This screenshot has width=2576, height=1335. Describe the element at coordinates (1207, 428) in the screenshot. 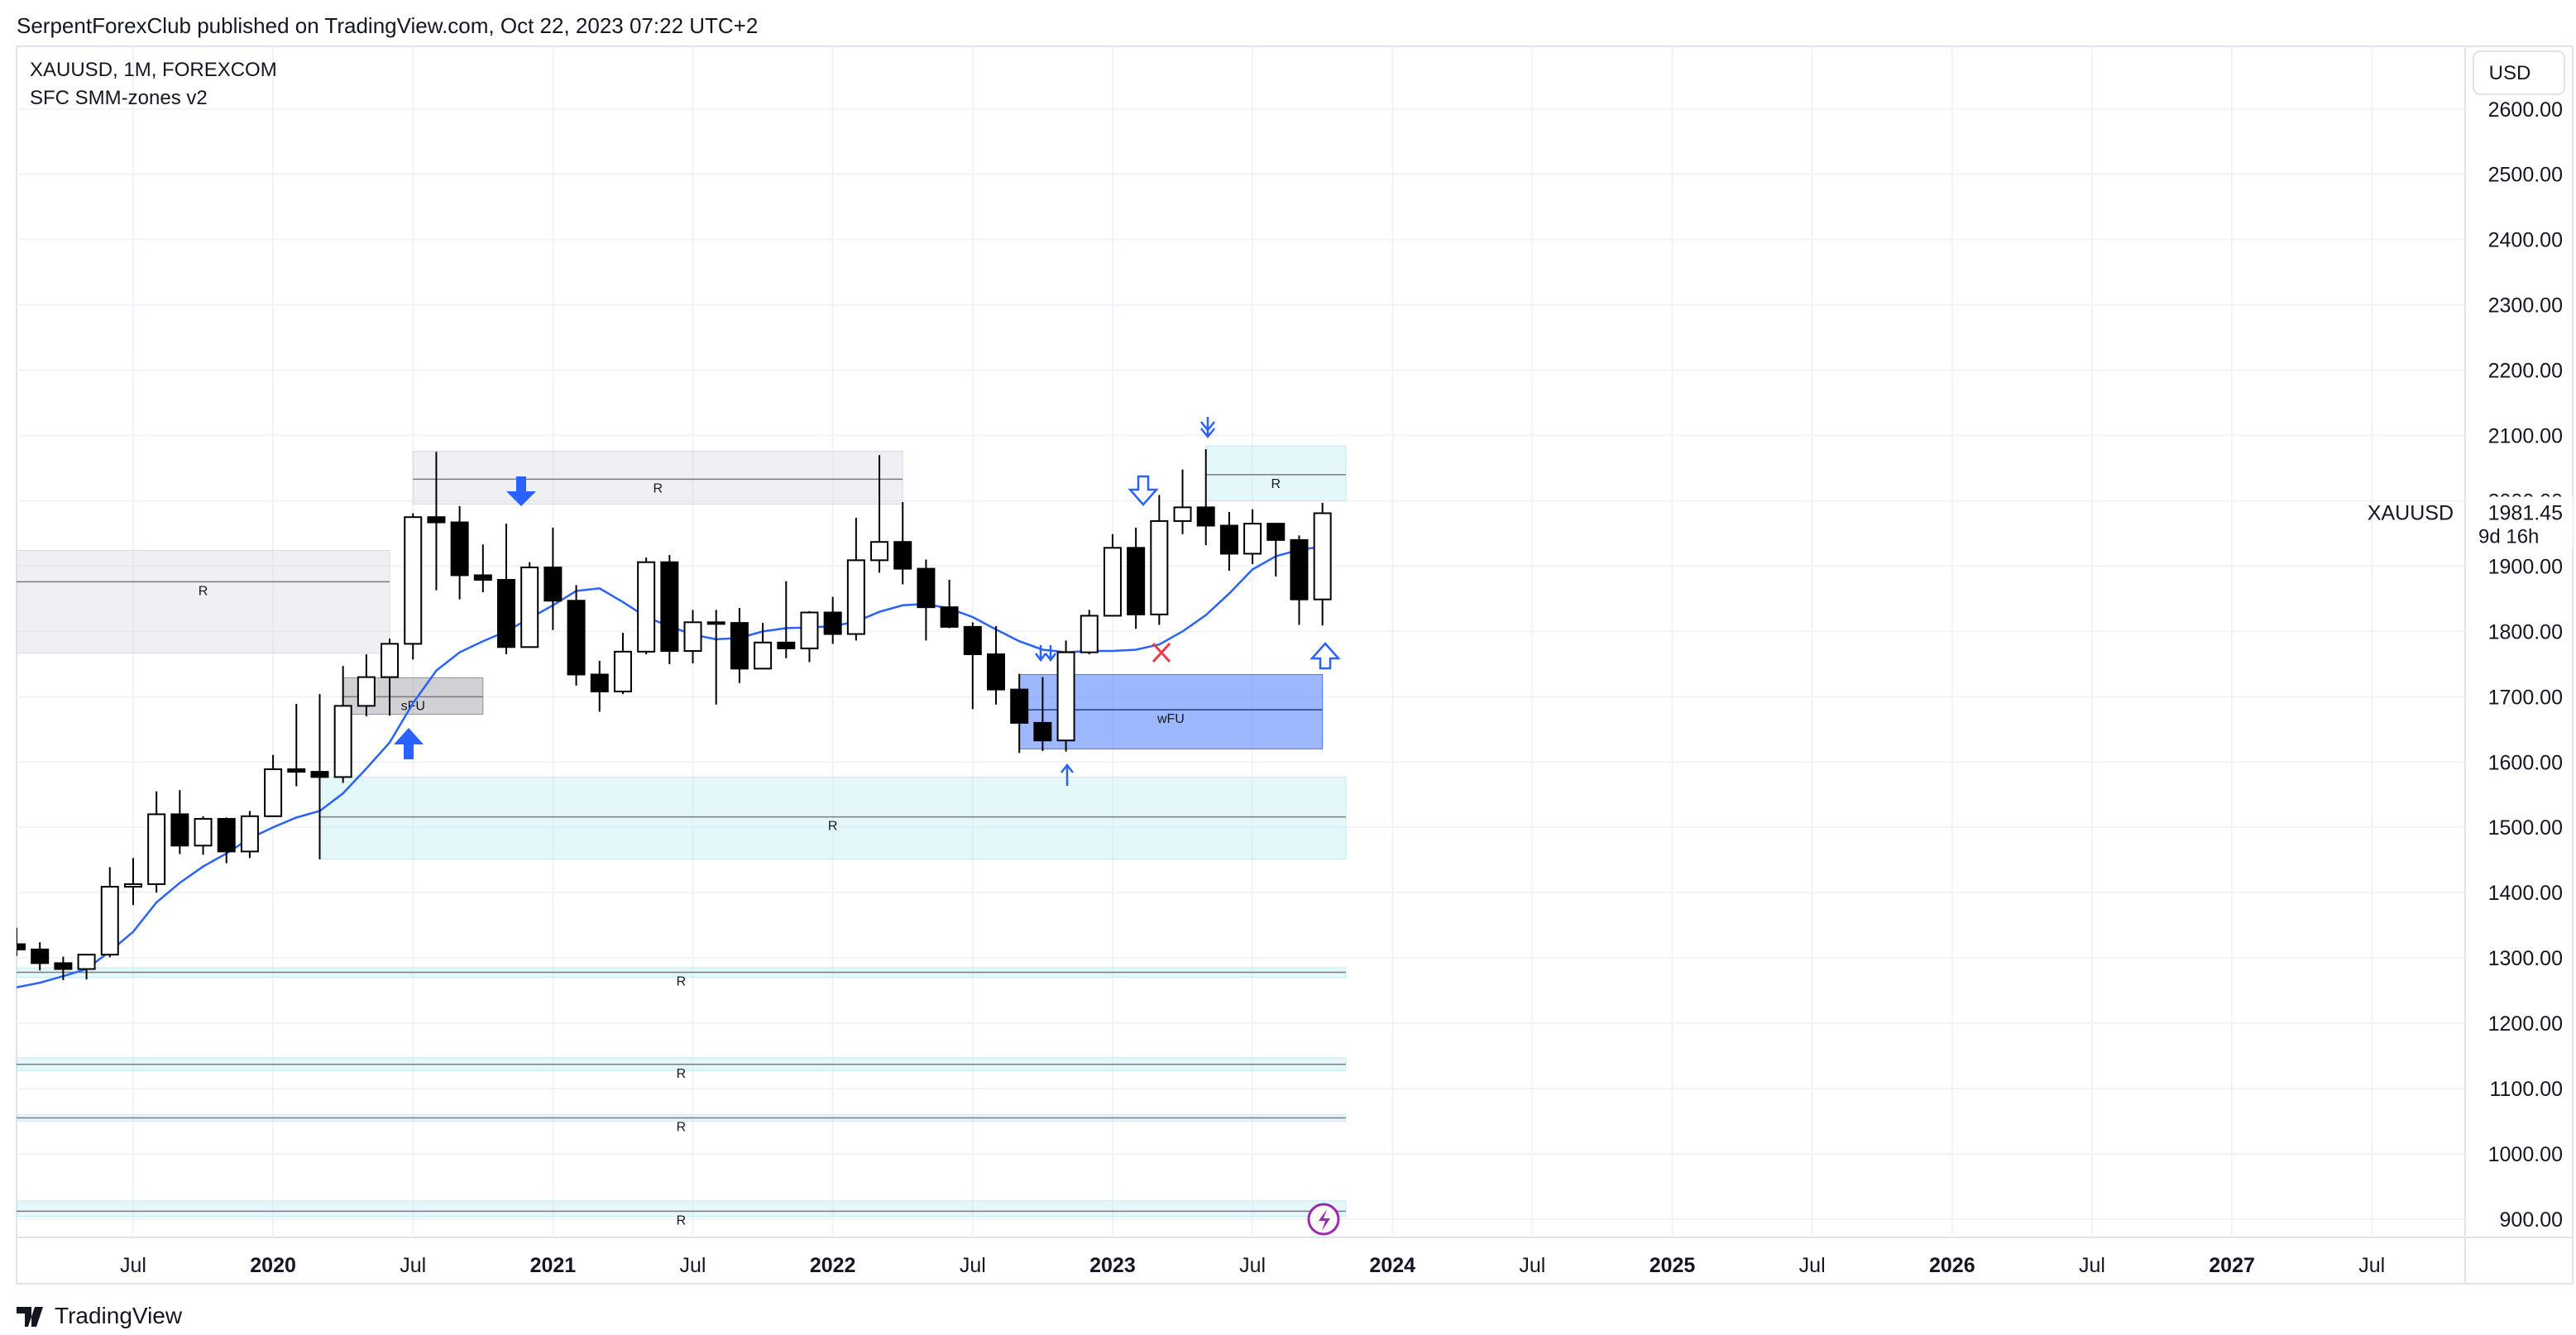

I see `double-arrow` at that location.